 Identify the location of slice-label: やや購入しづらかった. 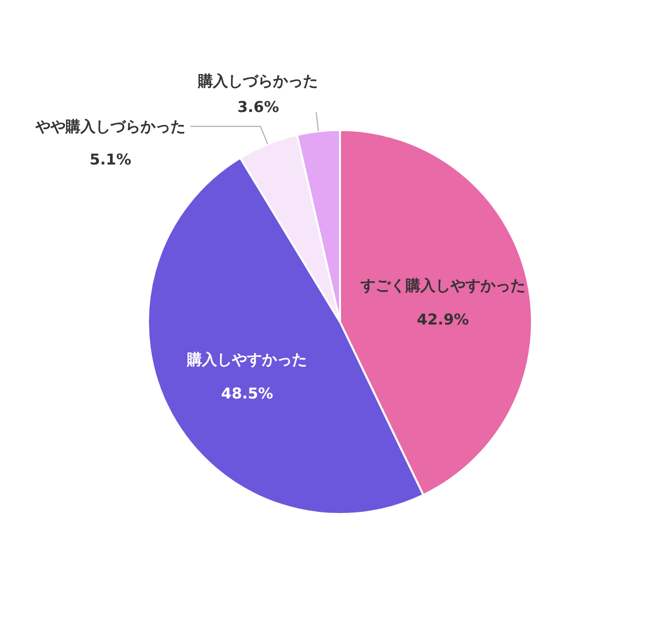
(110, 126).